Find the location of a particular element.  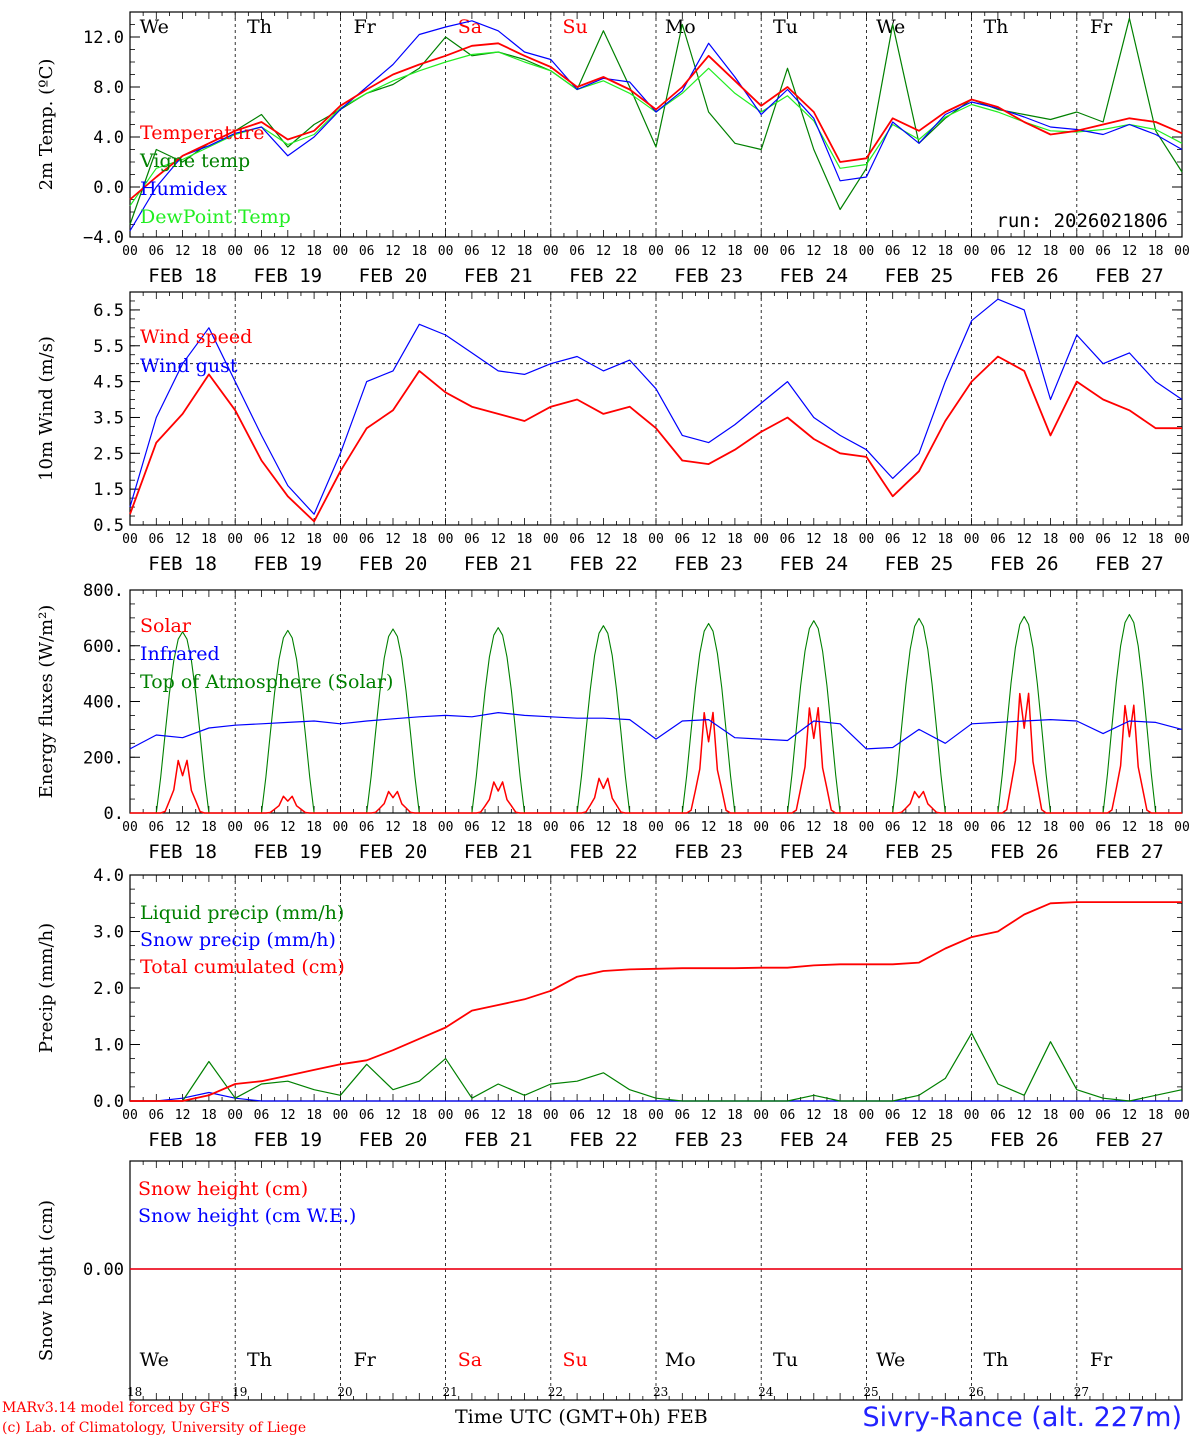

weekday-label: Su is located at coordinates (574, 27).